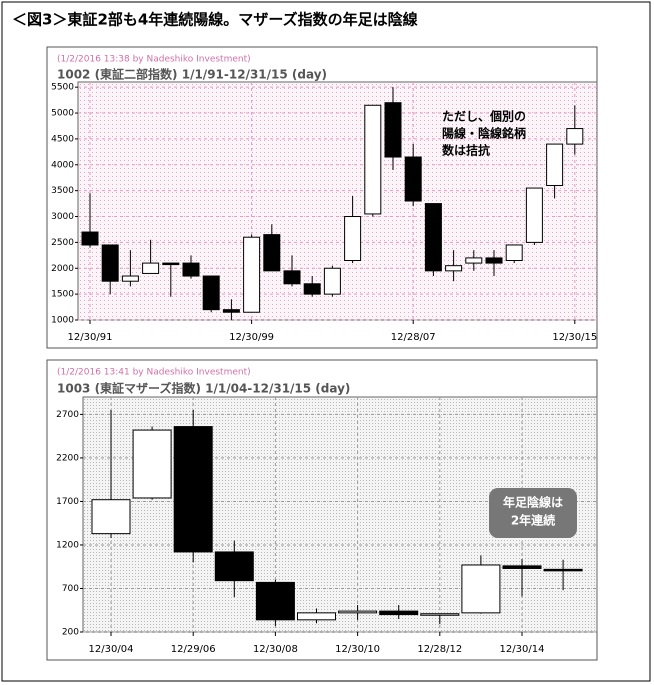  Describe the element at coordinates (62, 88) in the screenshot. I see `y-tick-label: 5500` at that location.